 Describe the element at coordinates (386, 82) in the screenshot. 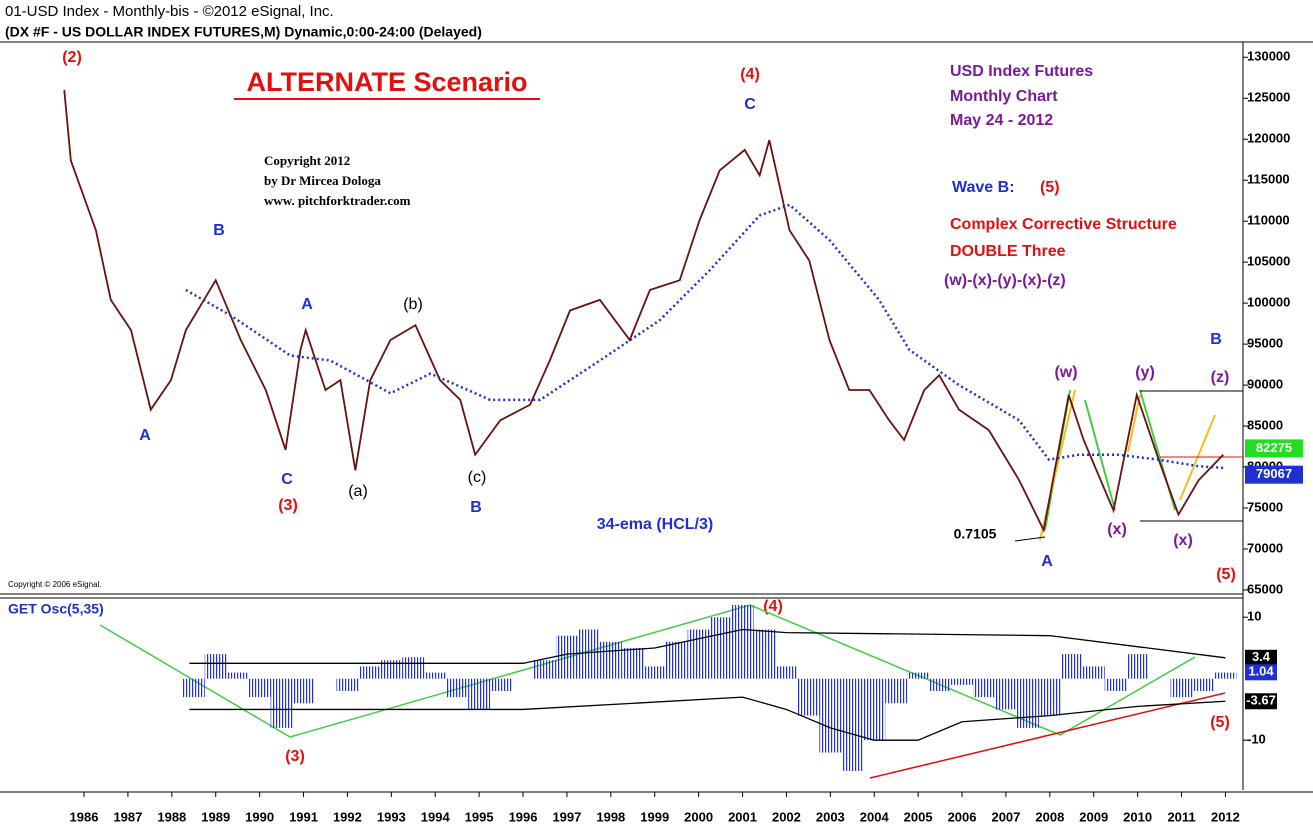

I see `chart-title: ALTERNATE Scenario` at that location.